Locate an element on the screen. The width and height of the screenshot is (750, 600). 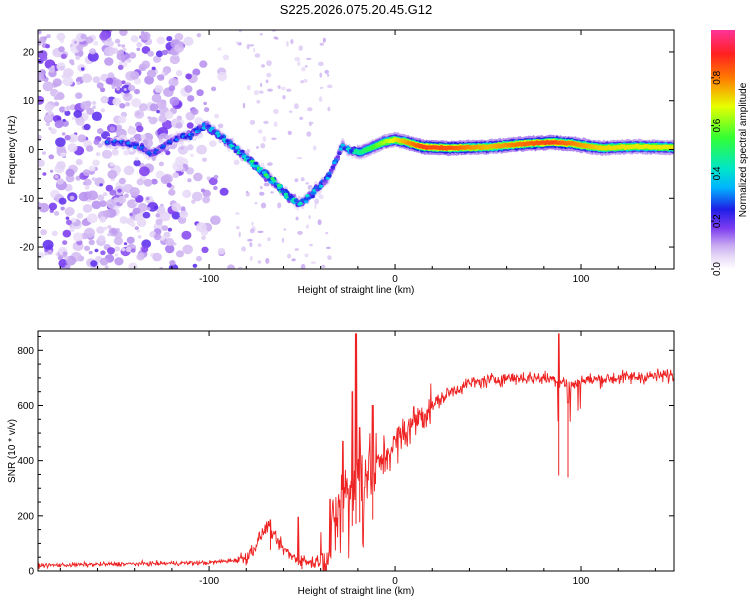
colorbar-tick-label: 0.4 is located at coordinates (717, 173).